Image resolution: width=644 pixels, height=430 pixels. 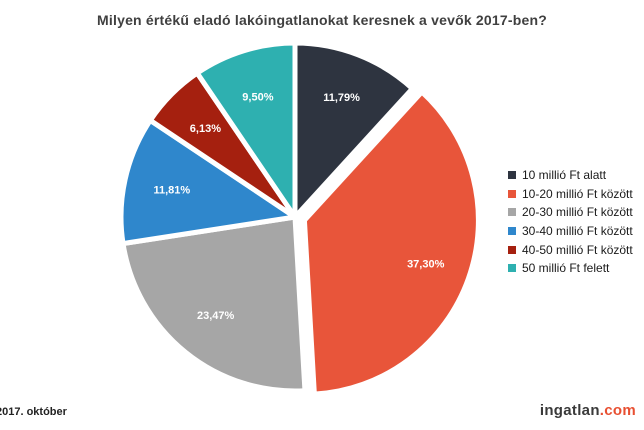 What do you see at coordinates (171, 191) in the screenshot?
I see `data-label: 11,81%` at bounding box center [171, 191].